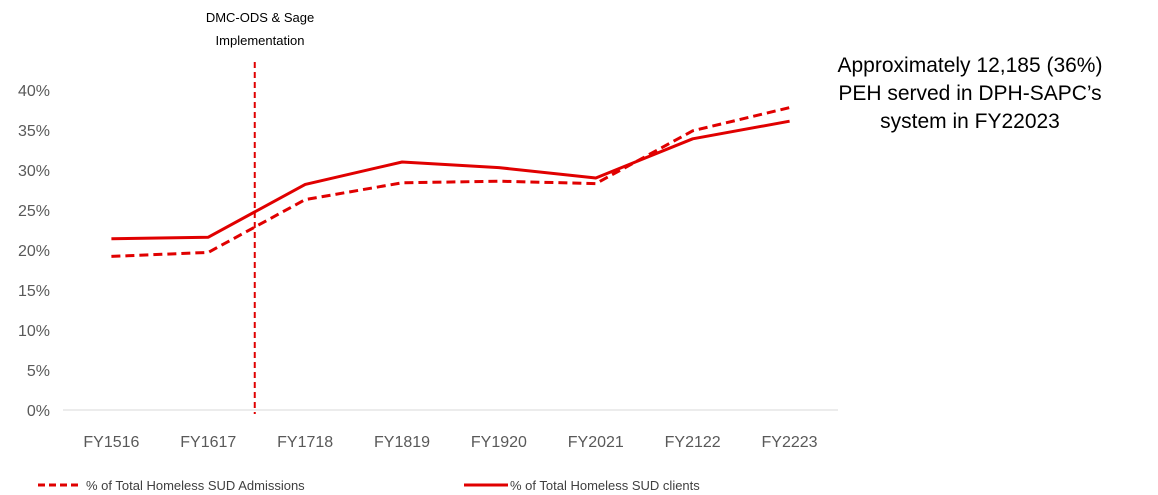 Image resolution: width=1158 pixels, height=495 pixels. Describe the element at coordinates (402, 442) in the screenshot. I see `x-tick-label: FY1819` at that location.